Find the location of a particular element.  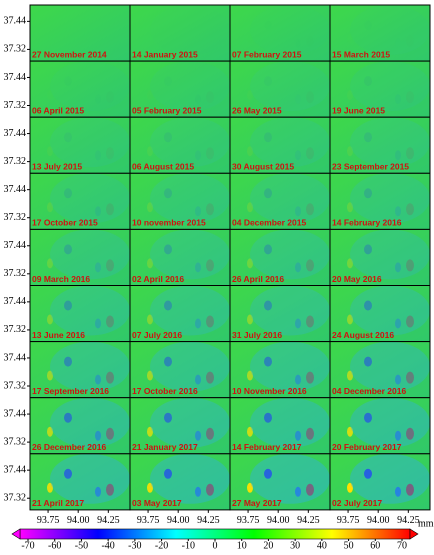

panel-label: 26 December 2016 is located at coordinates (69, 447).